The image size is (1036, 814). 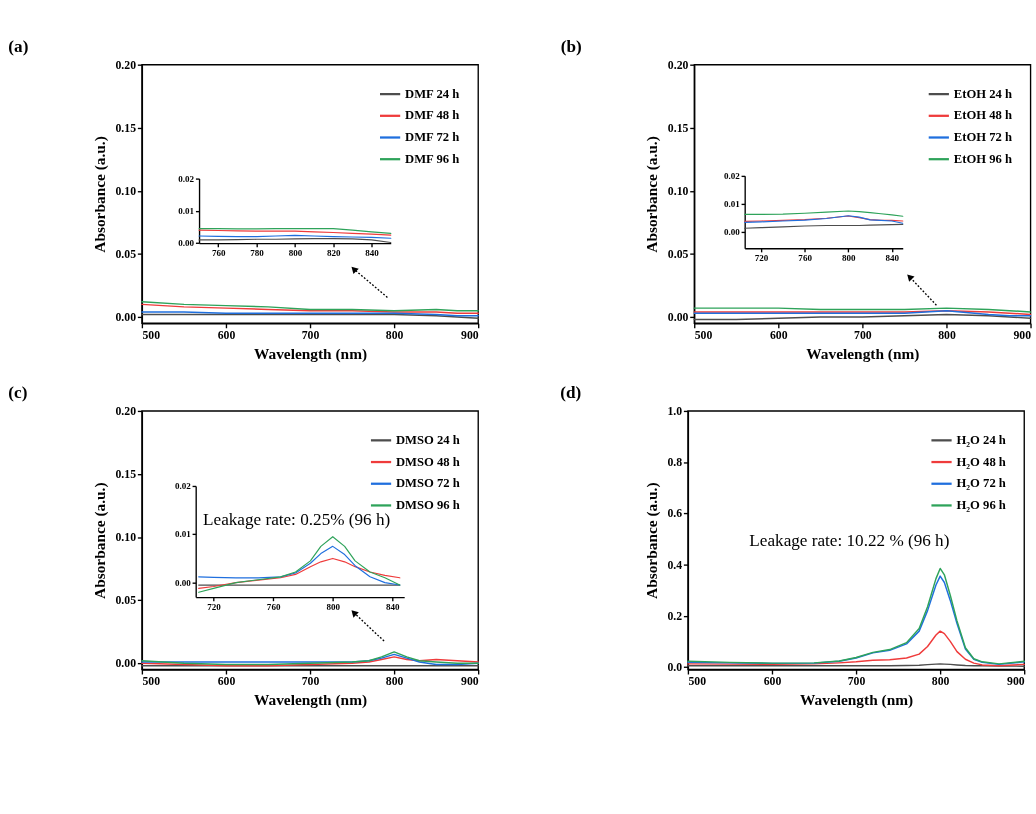 What do you see at coordinates (981, 505) in the screenshot?
I see `legend-label: H₂O 96 h` at bounding box center [981, 505].